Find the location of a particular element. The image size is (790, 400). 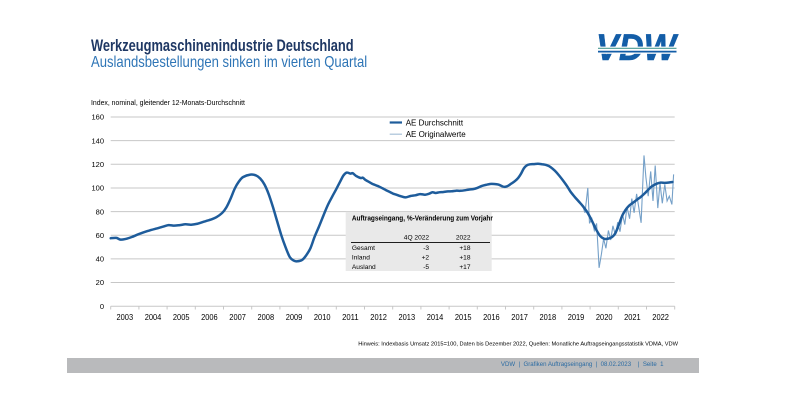

svg-text: AE Originalwerte is located at coordinates (436, 134).